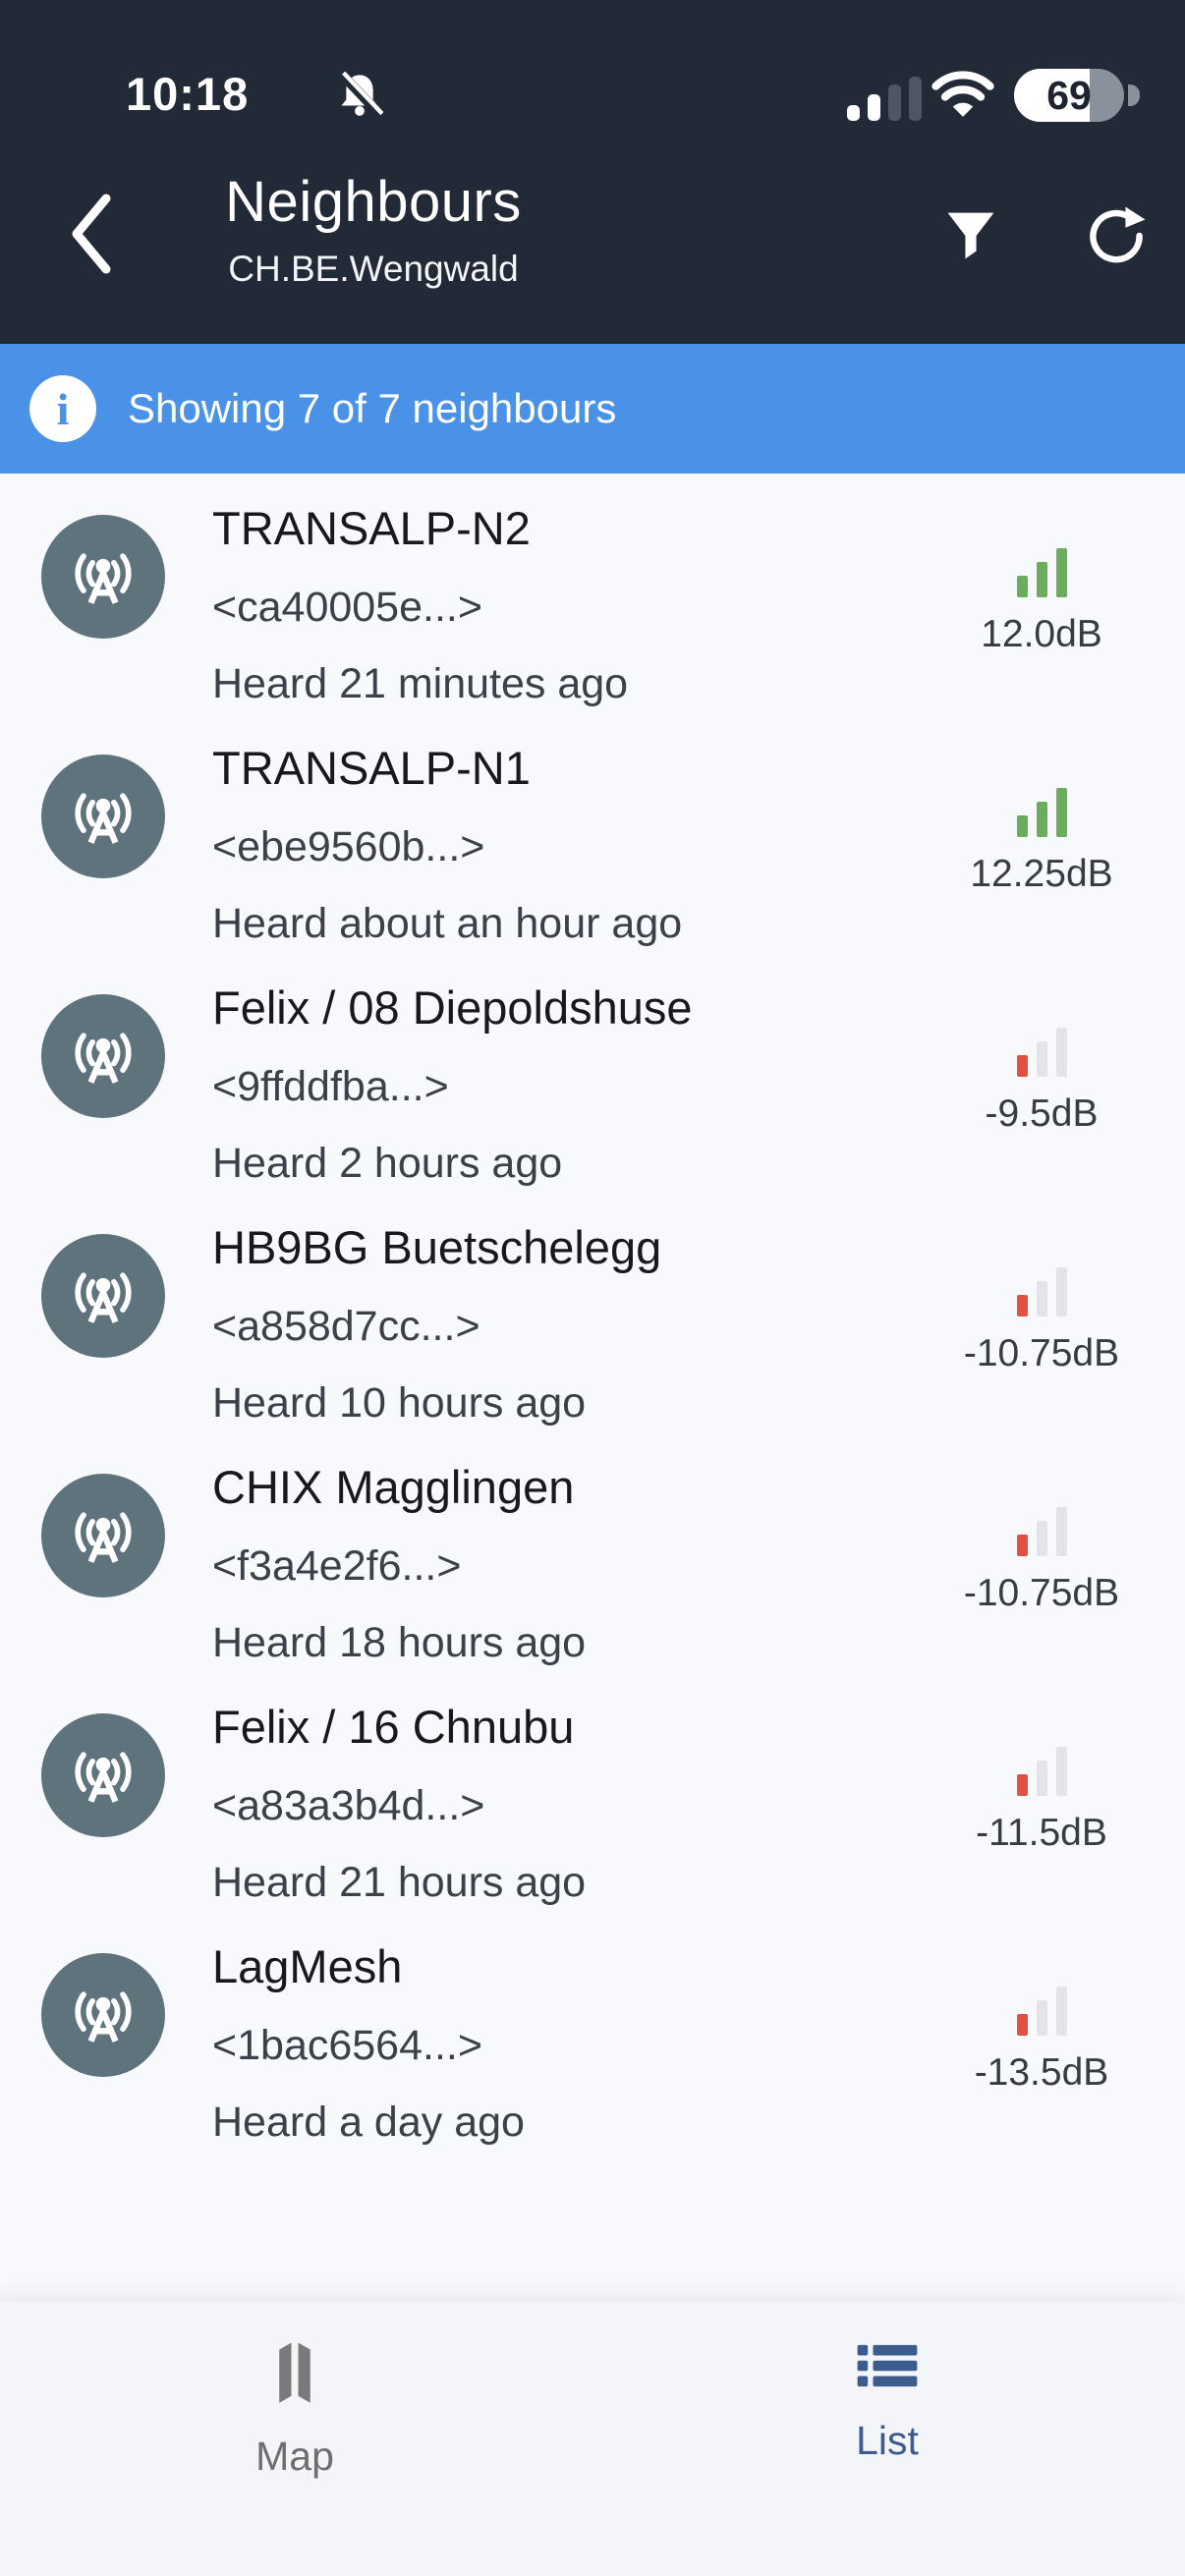 This screenshot has height=2576, width=1185. Describe the element at coordinates (188, 94) in the screenshot. I see `status-time: 10:18` at that location.